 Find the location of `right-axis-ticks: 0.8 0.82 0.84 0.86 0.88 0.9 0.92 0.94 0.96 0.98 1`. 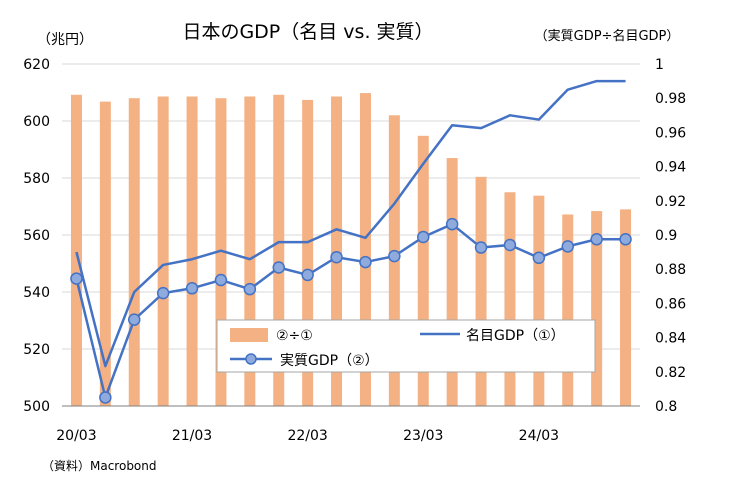

right-axis-ticks: 0.8 0.82 0.84 0.86 0.88 0.9 0.92 0.94 0.96 0.98 1 is located at coordinates (670, 236).